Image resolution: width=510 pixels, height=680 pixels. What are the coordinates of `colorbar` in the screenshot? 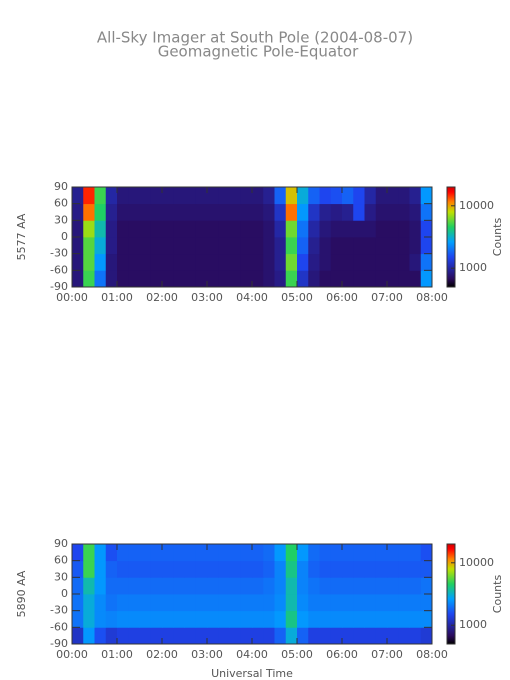 It's located at (451, 594).